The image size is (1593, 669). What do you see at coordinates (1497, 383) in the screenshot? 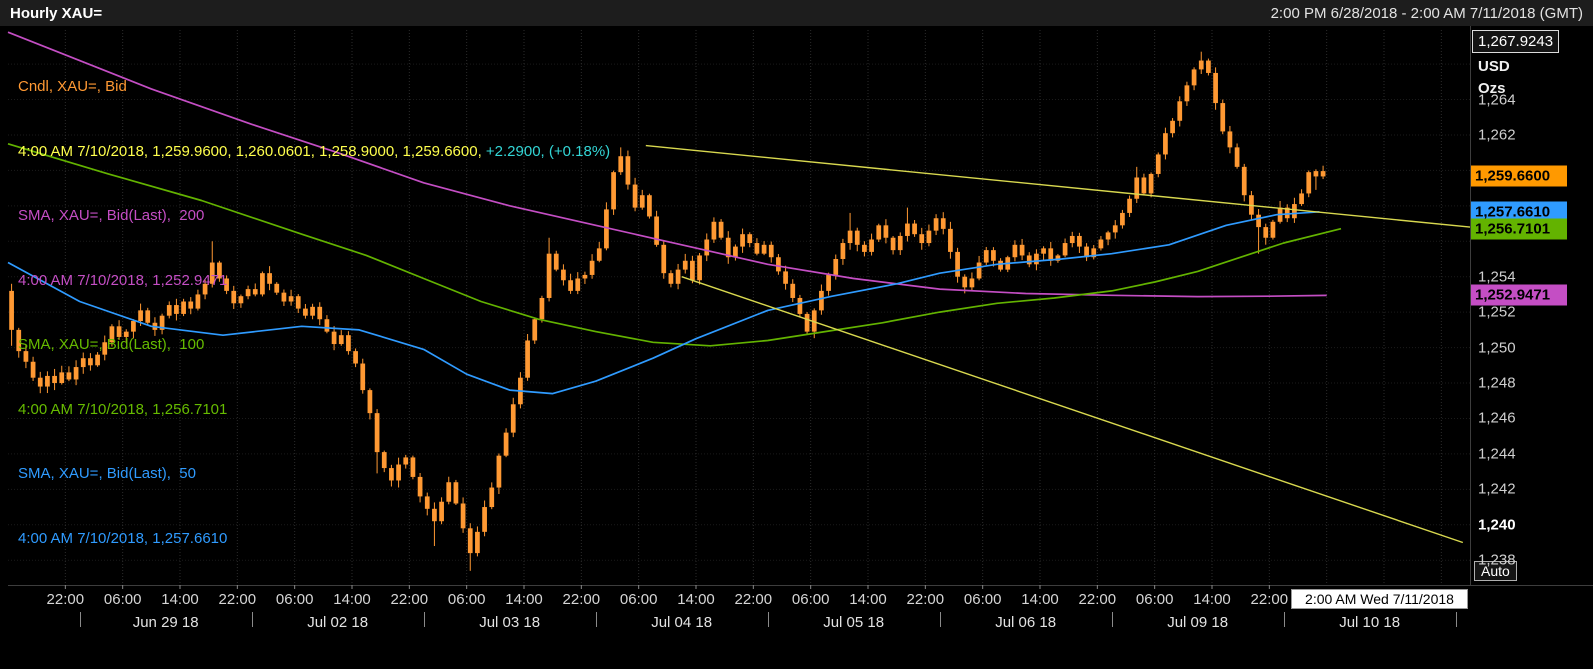
I see `price-tick-label: 1,248` at bounding box center [1497, 383].